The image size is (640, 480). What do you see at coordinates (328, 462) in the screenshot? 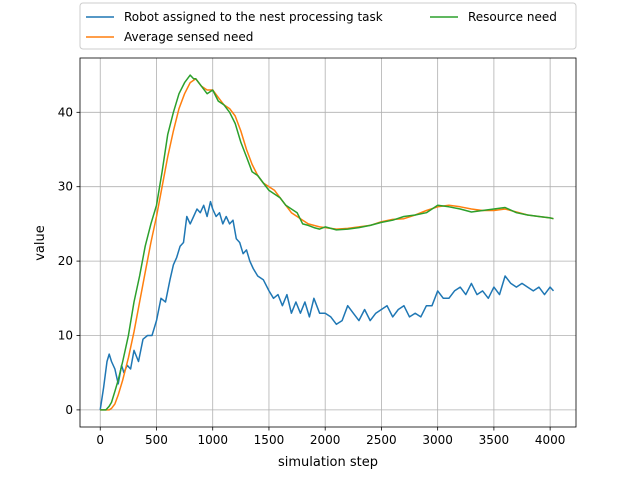
I see `x-axis-label: simulation step` at bounding box center [328, 462].